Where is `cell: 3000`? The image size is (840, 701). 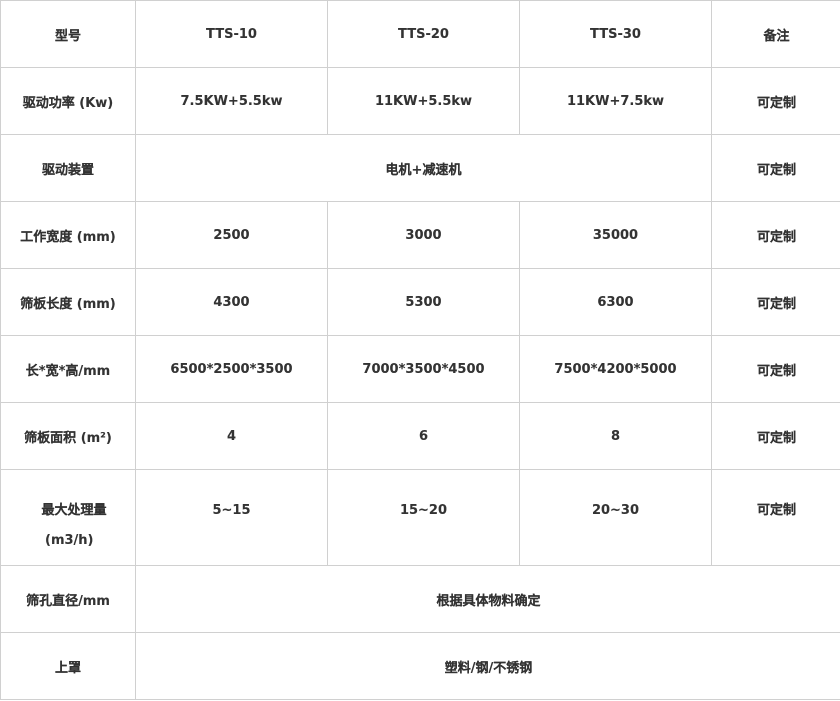 cell: 3000 is located at coordinates (423, 235).